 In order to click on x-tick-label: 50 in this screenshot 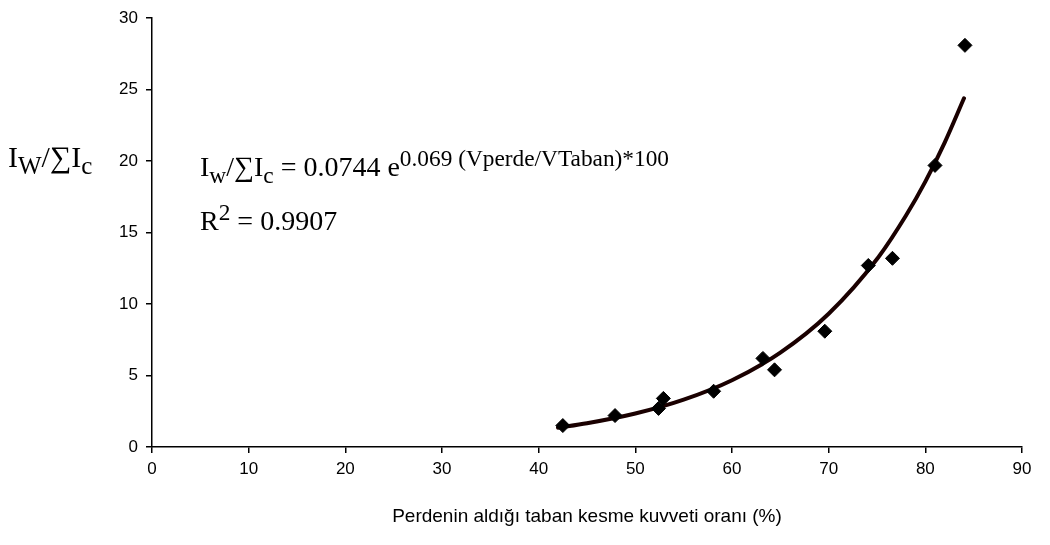, I will do `click(635, 468)`.